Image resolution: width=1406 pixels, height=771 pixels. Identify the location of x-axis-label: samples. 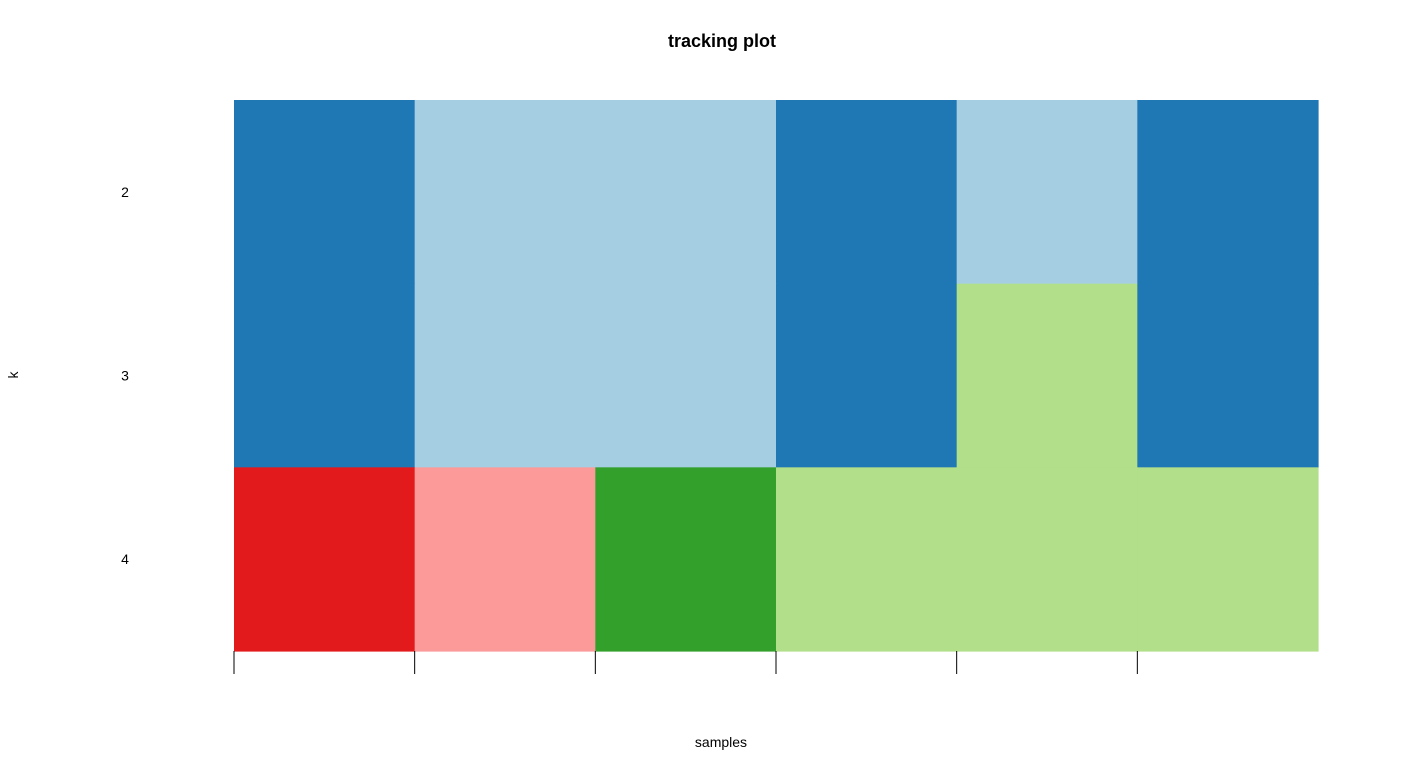
(721, 742).